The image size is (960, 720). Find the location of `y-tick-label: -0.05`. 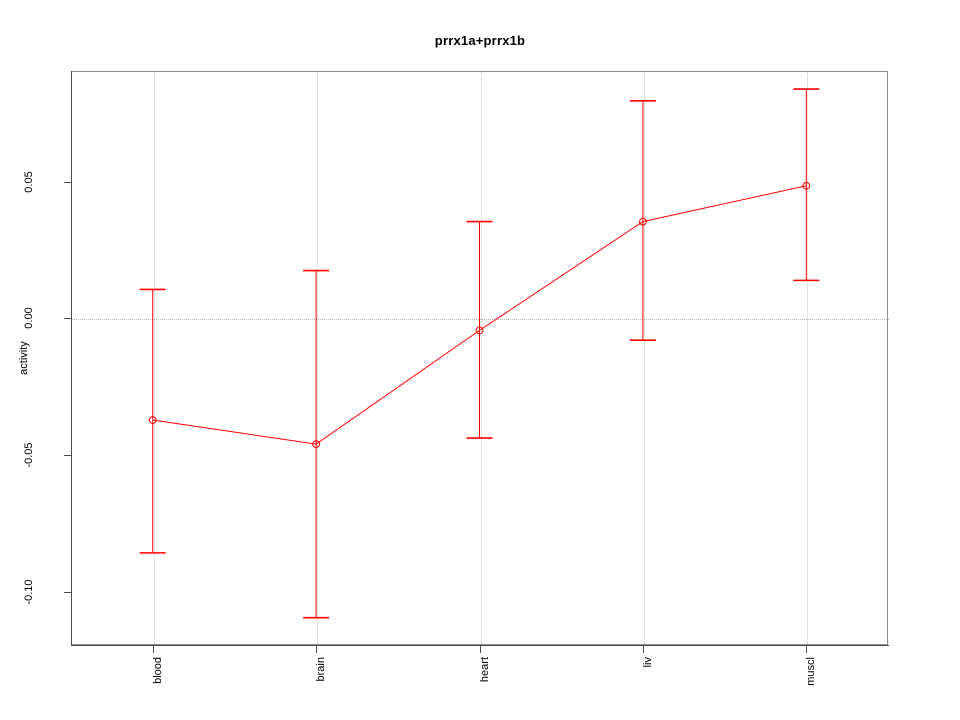

y-tick-label: -0.05 is located at coordinates (29, 455).